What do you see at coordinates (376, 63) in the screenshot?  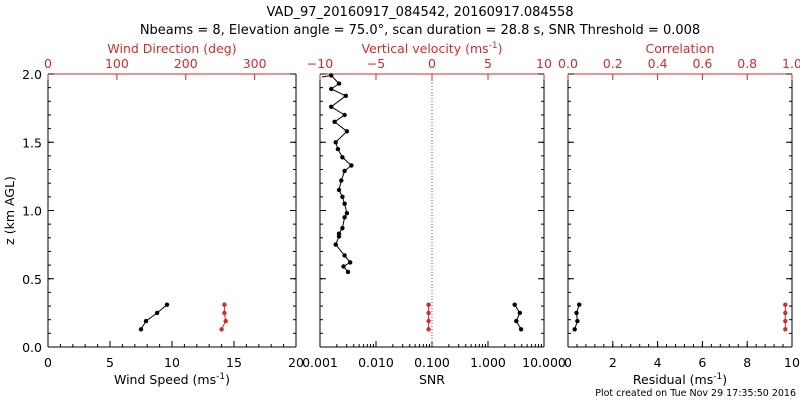 I see `x2-tick-label: −5` at bounding box center [376, 63].